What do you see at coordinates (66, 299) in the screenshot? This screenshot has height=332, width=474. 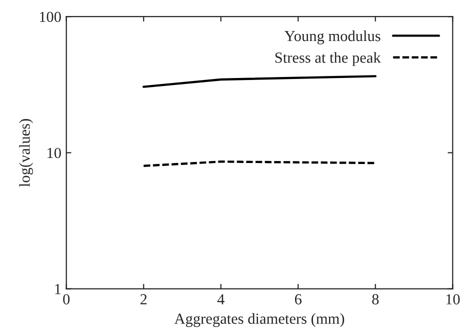 I see `x-tick-label: 0` at bounding box center [66, 299].